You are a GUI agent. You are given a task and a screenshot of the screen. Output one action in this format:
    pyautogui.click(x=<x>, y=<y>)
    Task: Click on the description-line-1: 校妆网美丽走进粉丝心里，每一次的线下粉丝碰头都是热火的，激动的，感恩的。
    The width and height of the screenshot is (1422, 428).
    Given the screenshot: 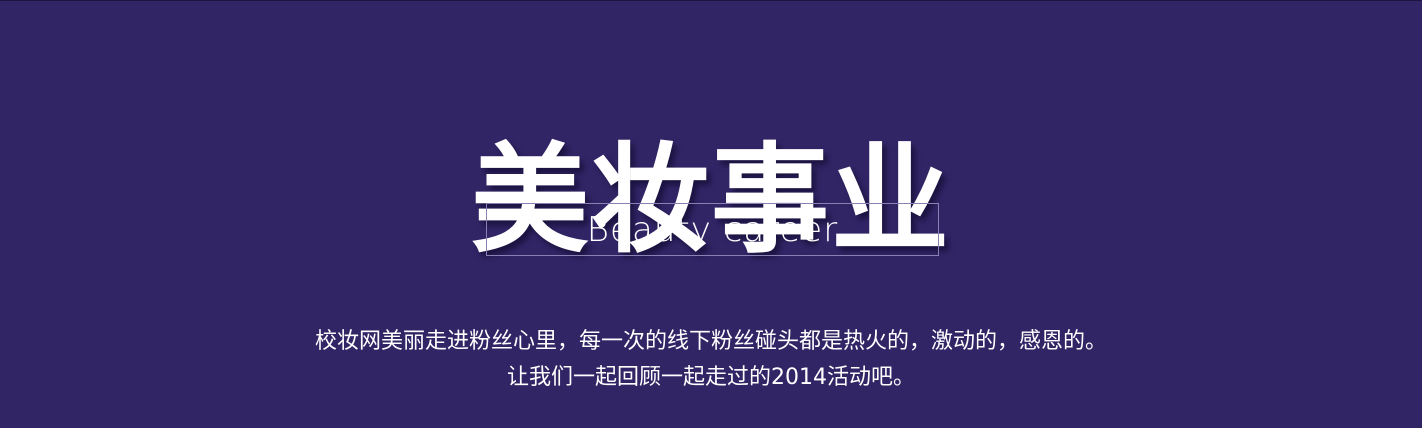 What is the action you would take?
    pyautogui.click(x=710, y=341)
    